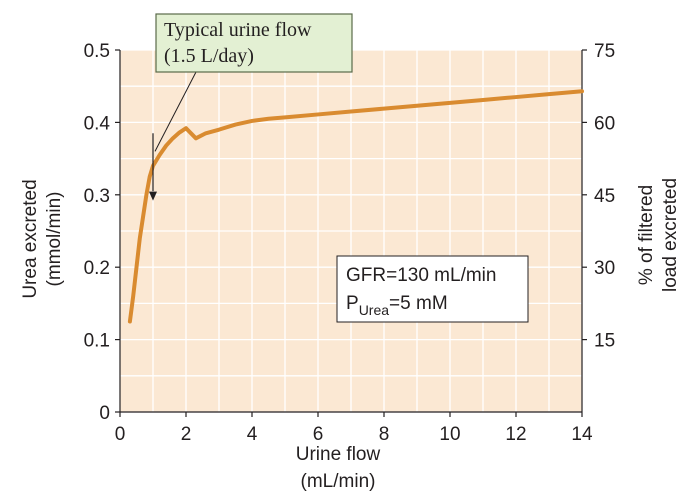 Image resolution: width=696 pixels, height=500 pixels. Describe the element at coordinates (153, 196) in the screenshot. I see `callout-arrowhead` at that location.